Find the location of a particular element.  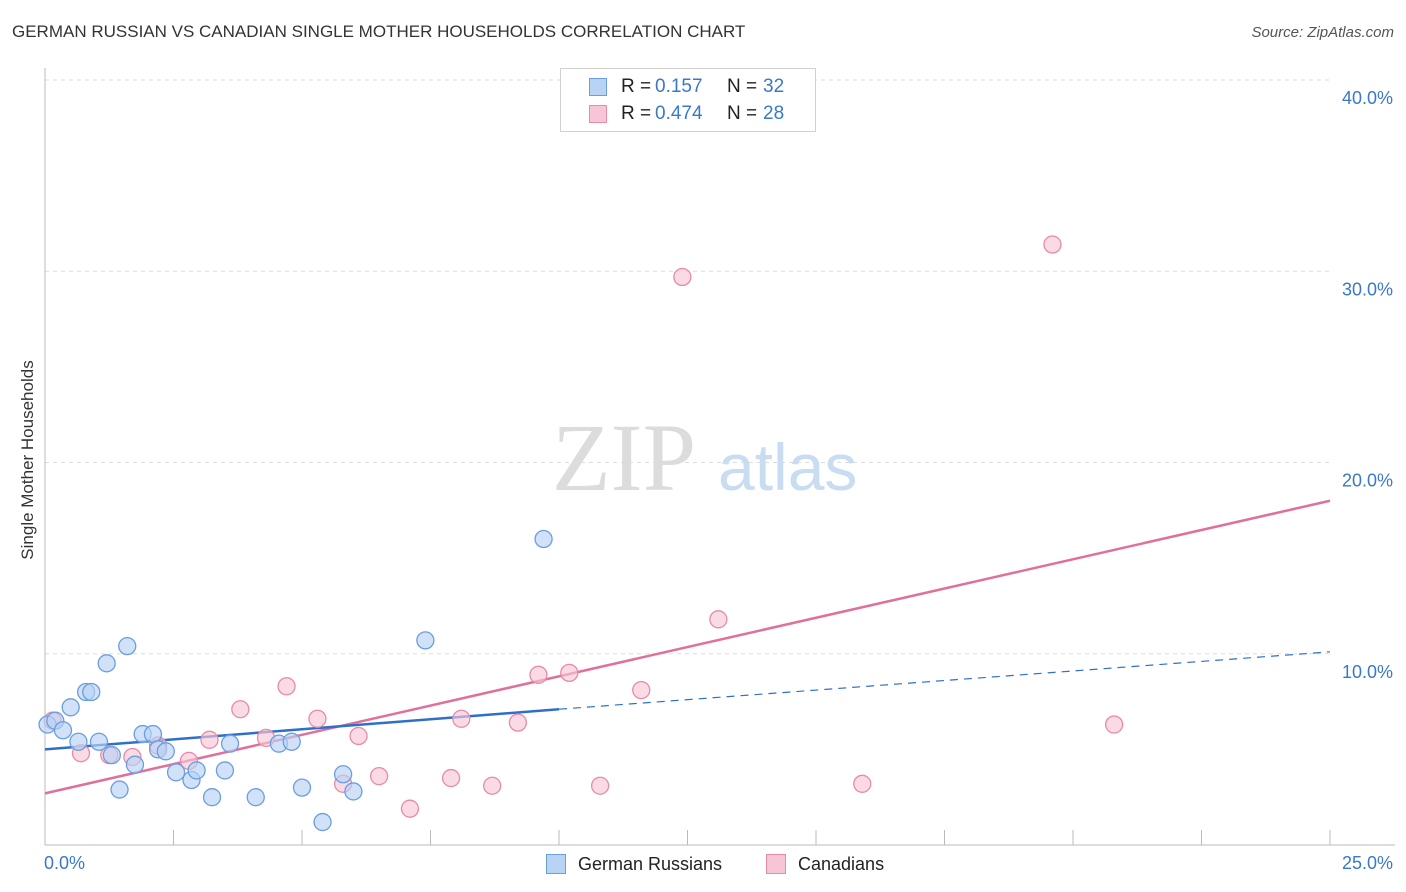

legend-r-value: 0.157 is located at coordinates (679, 86).